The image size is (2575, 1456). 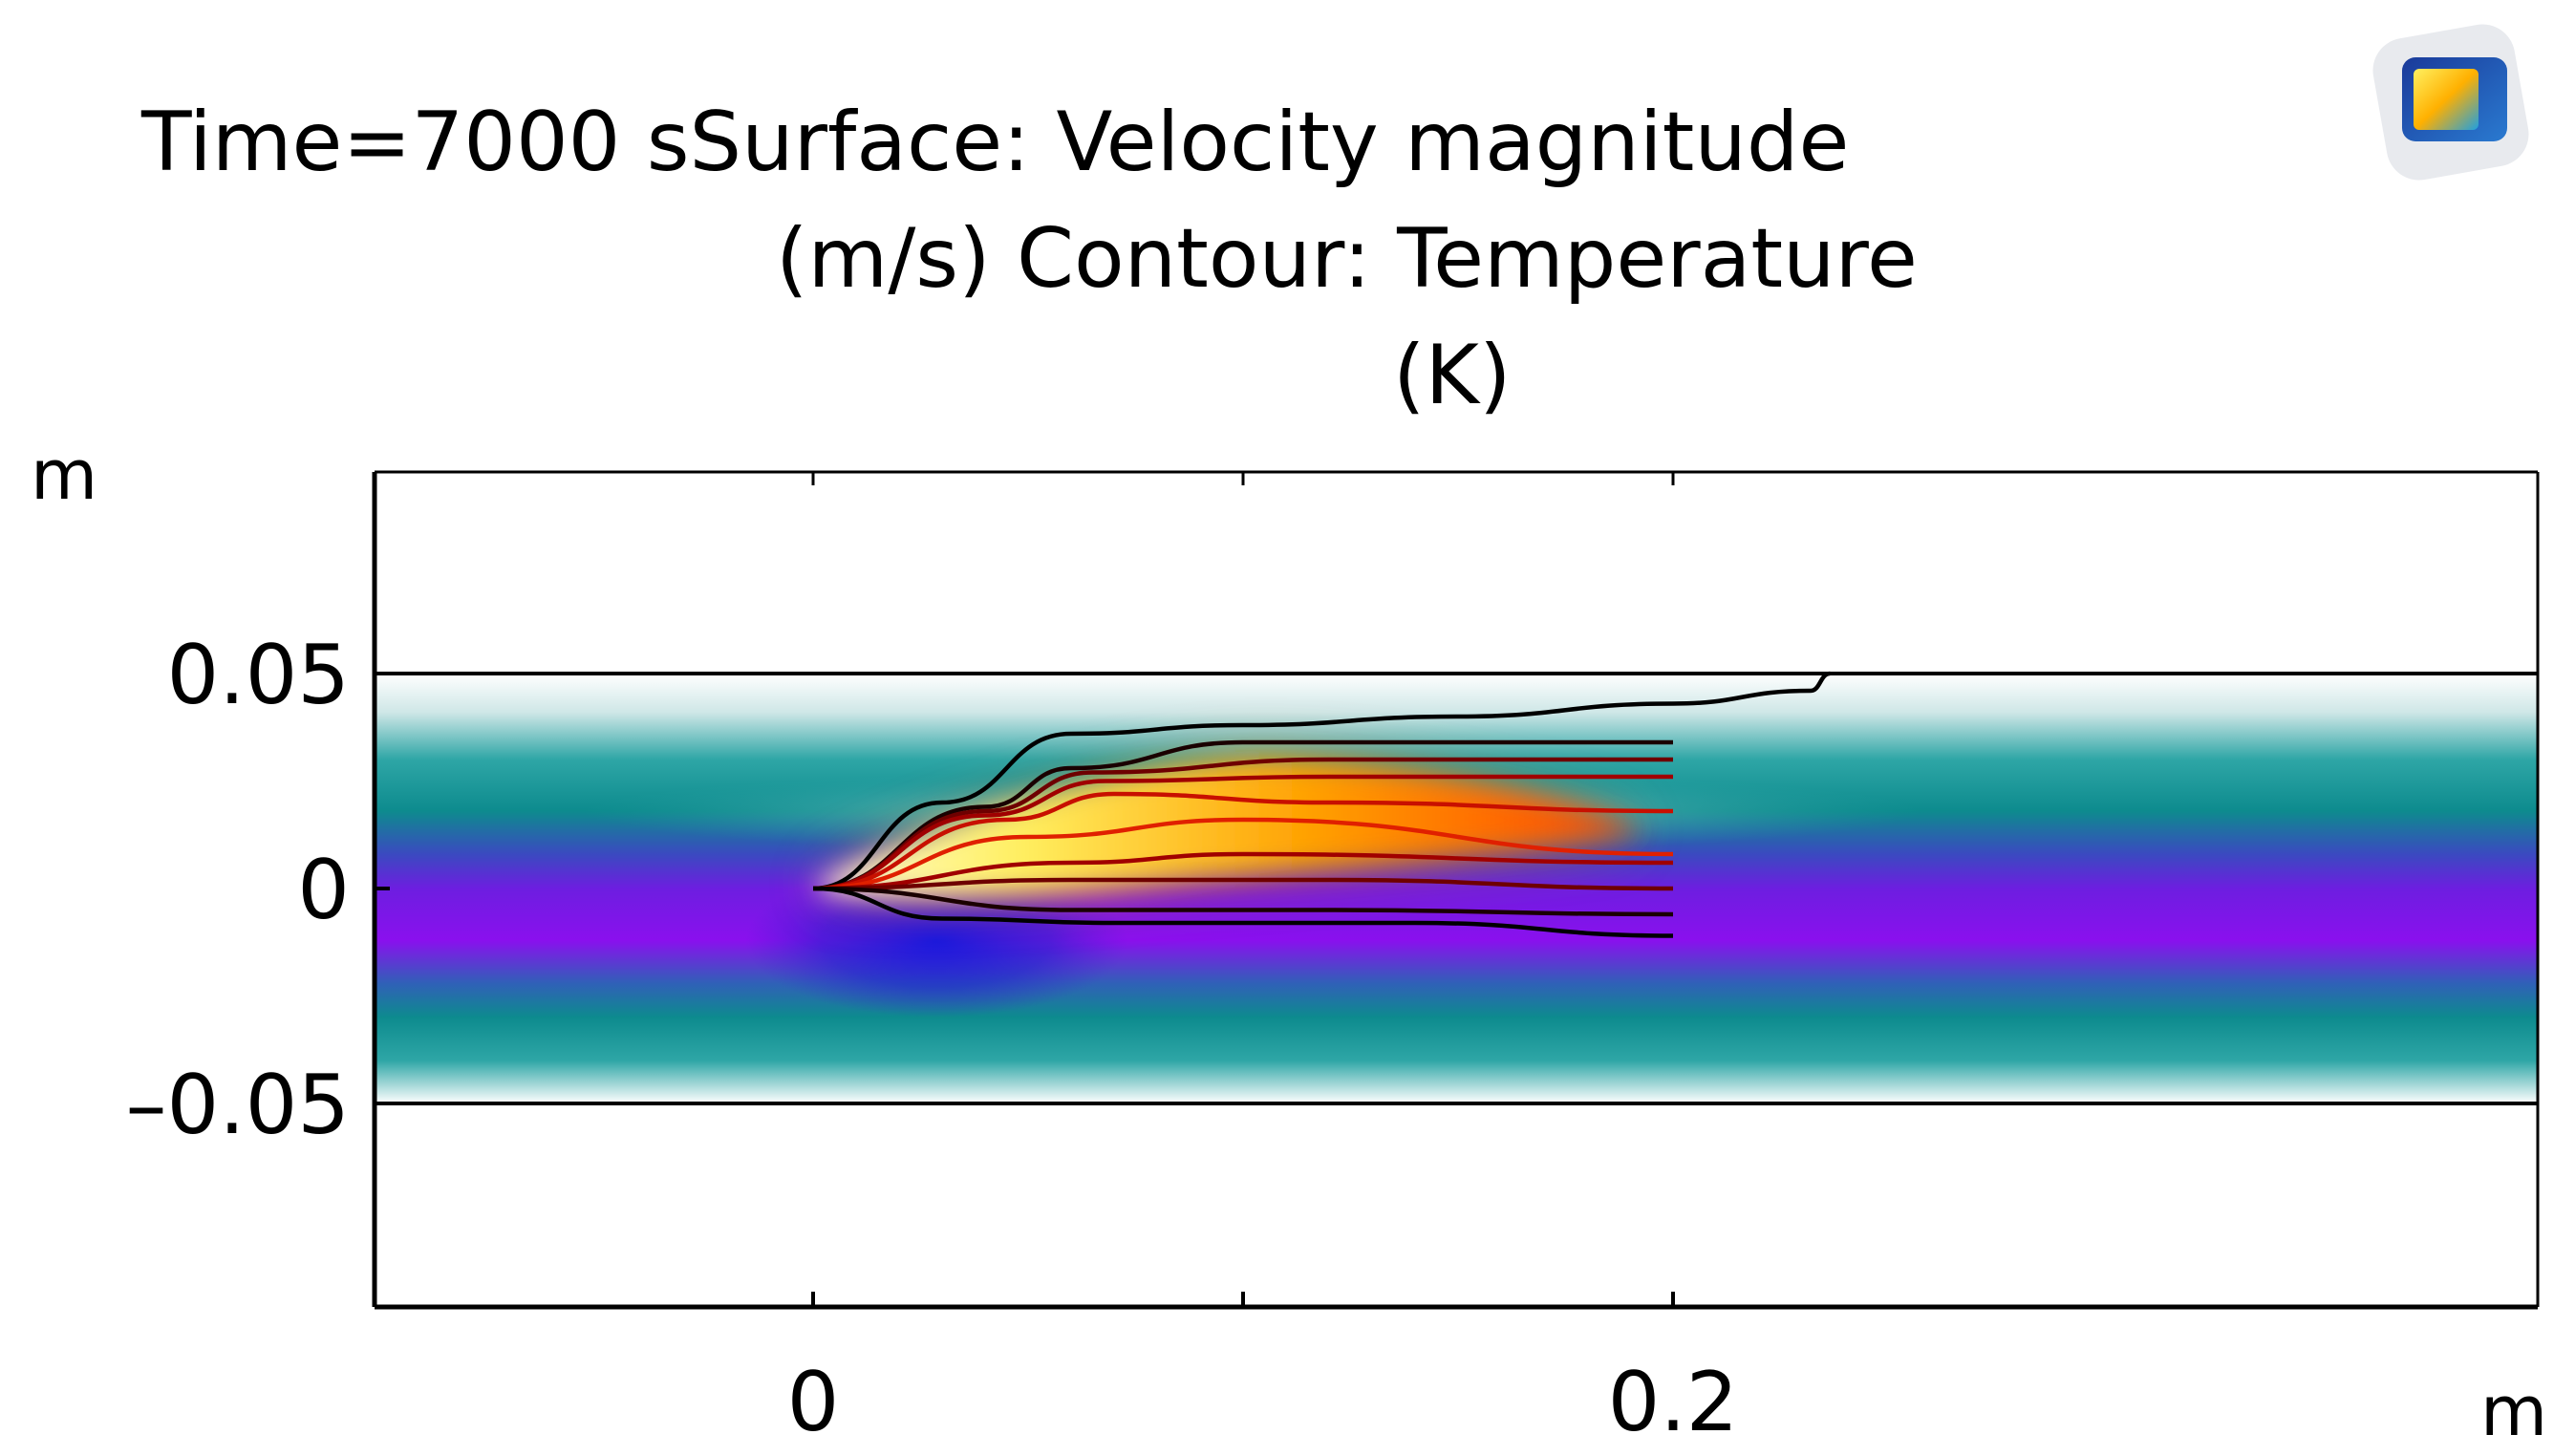 I want to click on x-tick-label: 0.2, so click(x=1673, y=1402).